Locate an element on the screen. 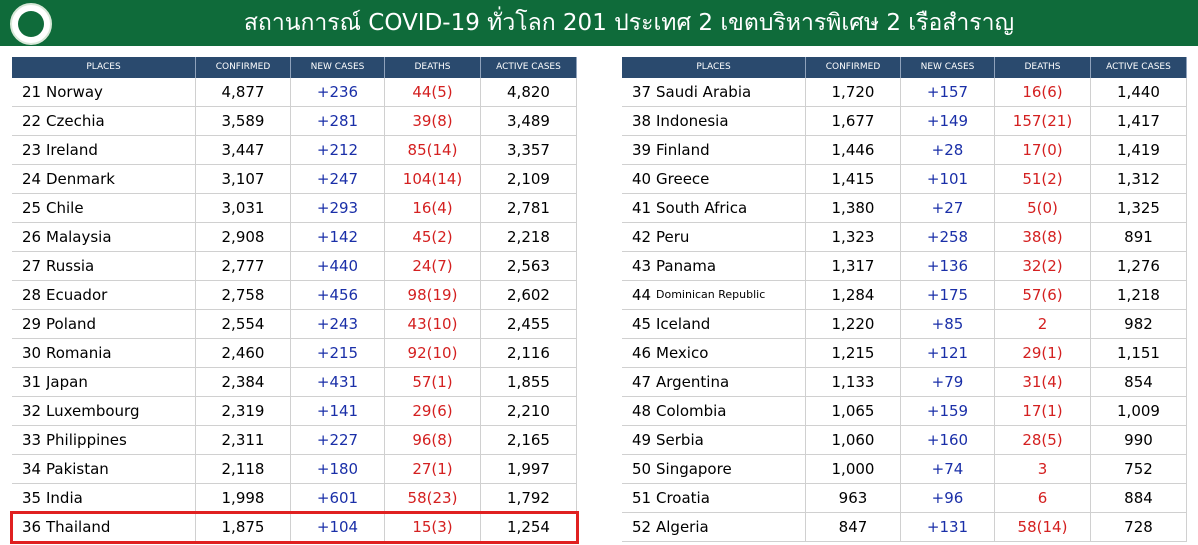 This screenshot has width=1198, height=545. column-header: ACTIVE CASES is located at coordinates (1139, 67).